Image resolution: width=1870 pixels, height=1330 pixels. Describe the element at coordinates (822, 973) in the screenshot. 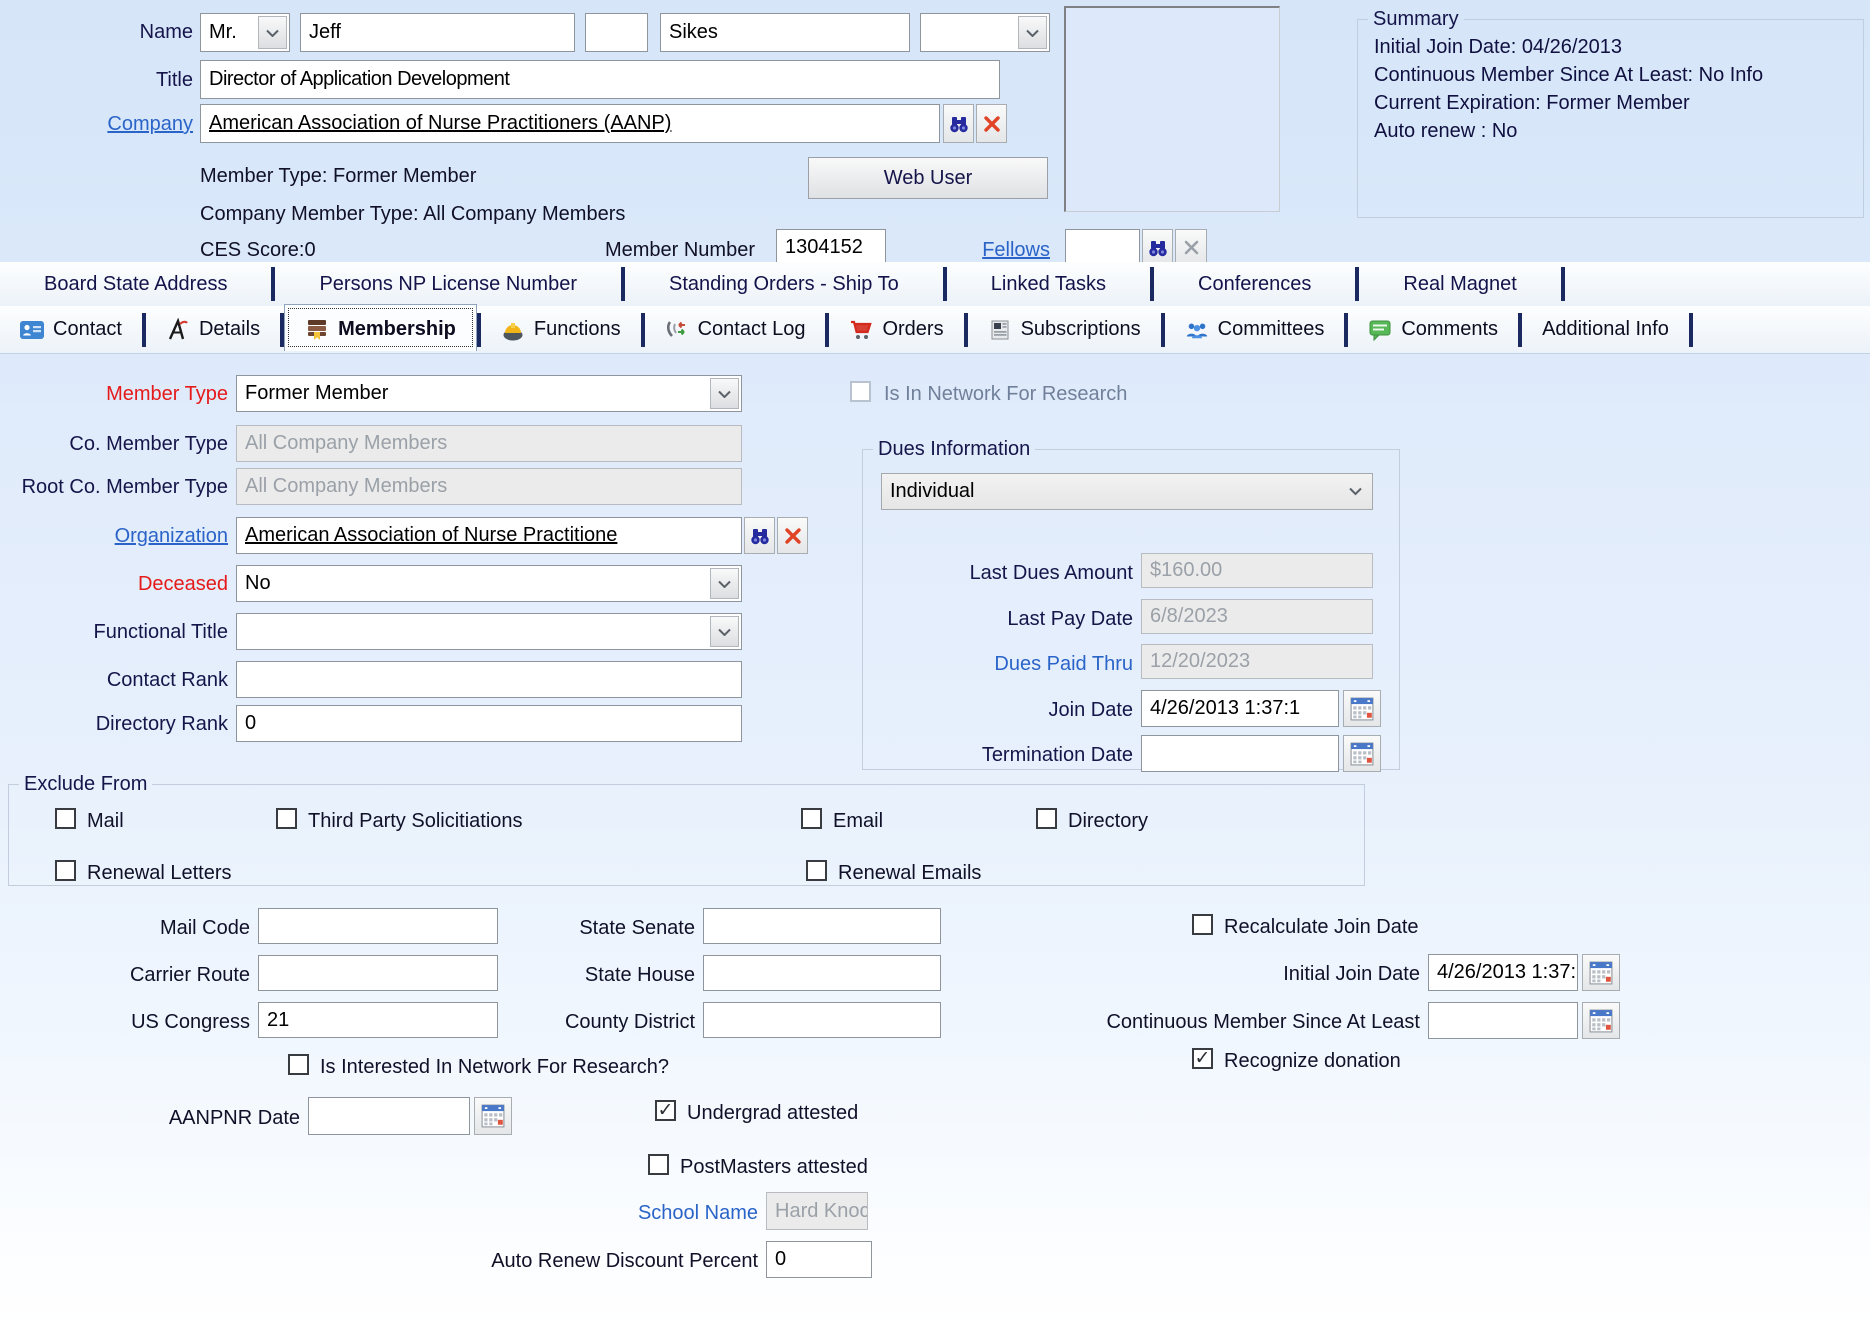

I see `state-house-input` at that location.